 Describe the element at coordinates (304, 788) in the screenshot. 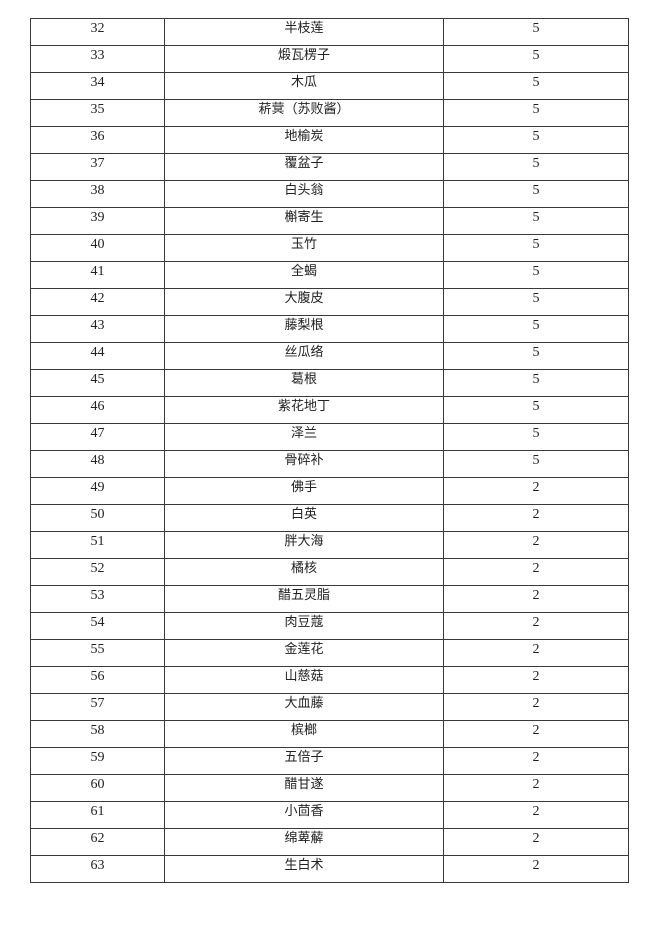

I see `herb-name-cell: 醋甘遂` at that location.